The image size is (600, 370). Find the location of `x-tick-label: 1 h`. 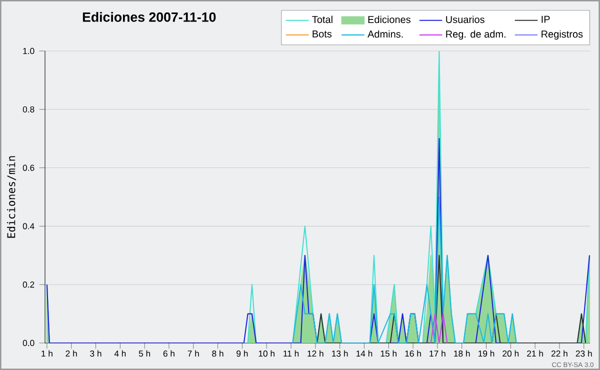

x-tick-label: 1 h is located at coordinates (47, 353).